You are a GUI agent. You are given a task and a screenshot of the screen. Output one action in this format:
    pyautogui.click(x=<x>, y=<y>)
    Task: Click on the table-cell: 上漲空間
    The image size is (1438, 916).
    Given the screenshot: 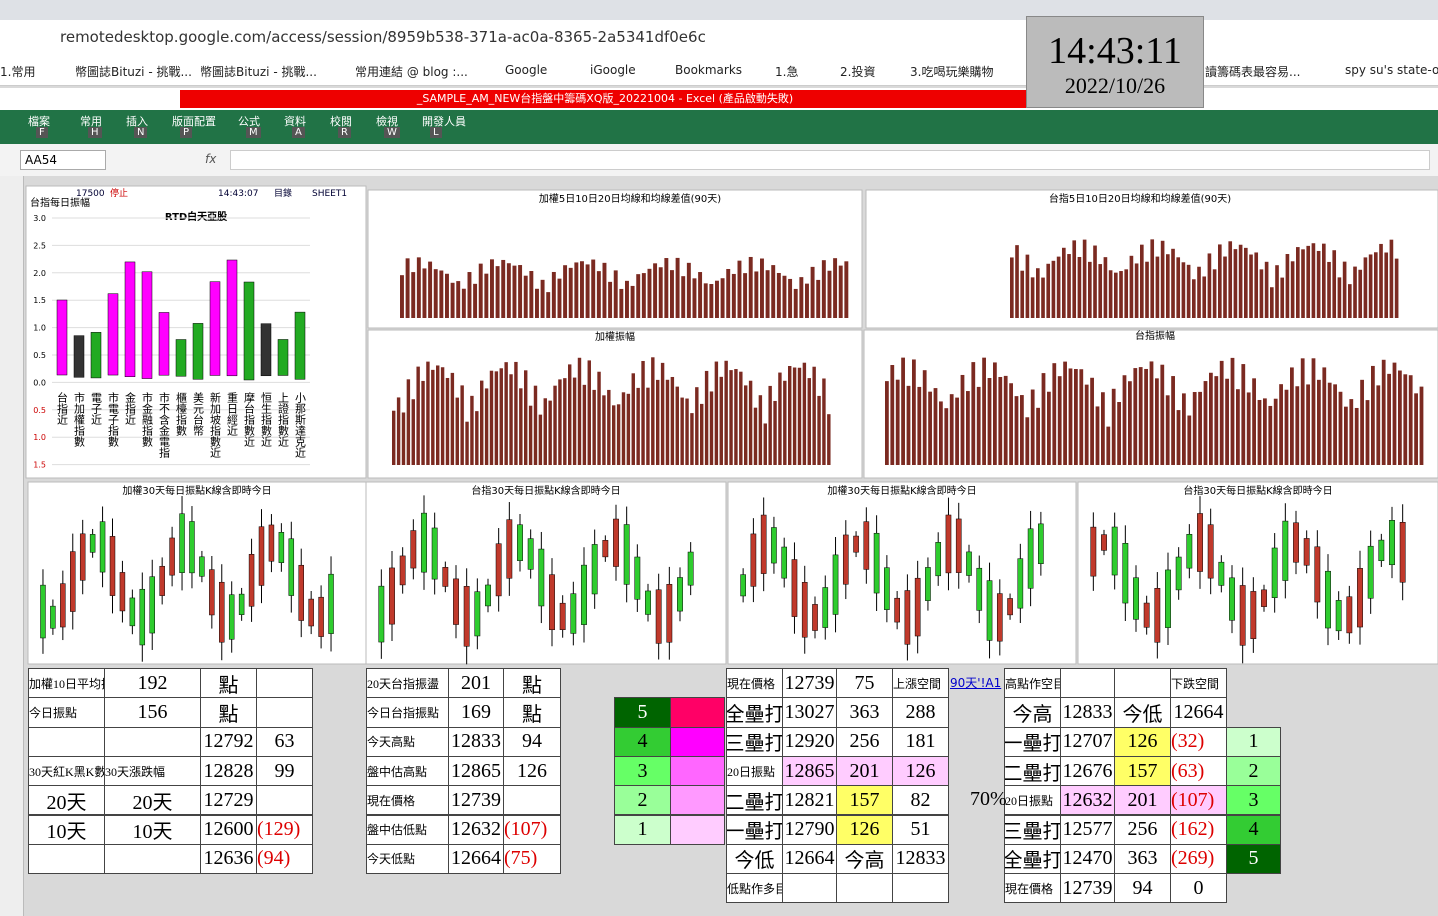 What is the action you would take?
    pyautogui.click(x=920, y=683)
    